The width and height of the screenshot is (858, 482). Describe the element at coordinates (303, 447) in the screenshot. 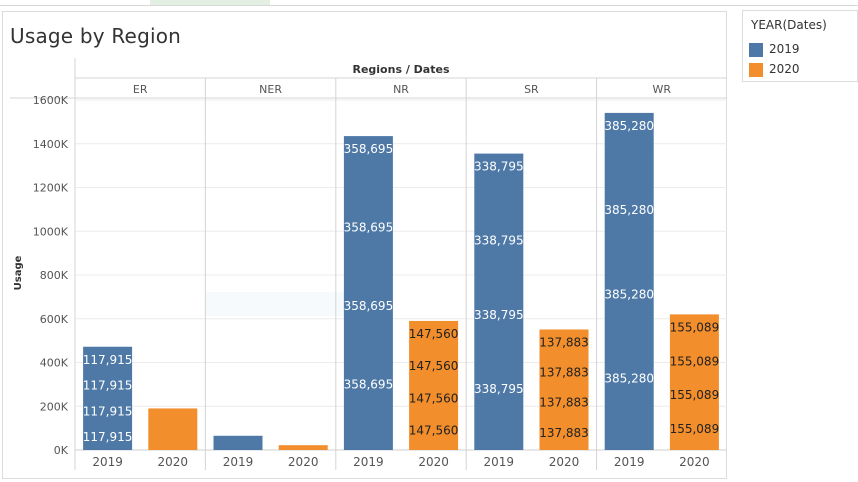

I see `bar-ner-2020` at that location.